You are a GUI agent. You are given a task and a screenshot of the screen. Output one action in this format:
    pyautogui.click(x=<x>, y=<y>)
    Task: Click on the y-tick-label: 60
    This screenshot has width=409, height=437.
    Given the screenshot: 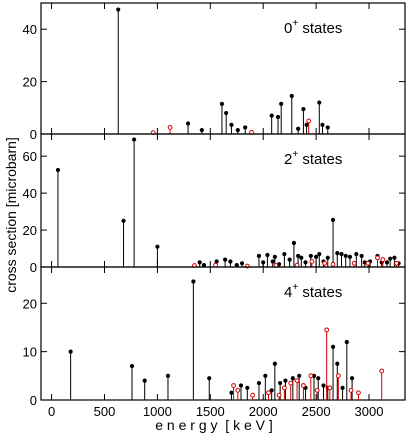 What is the action you would take?
    pyautogui.click(x=30, y=156)
    